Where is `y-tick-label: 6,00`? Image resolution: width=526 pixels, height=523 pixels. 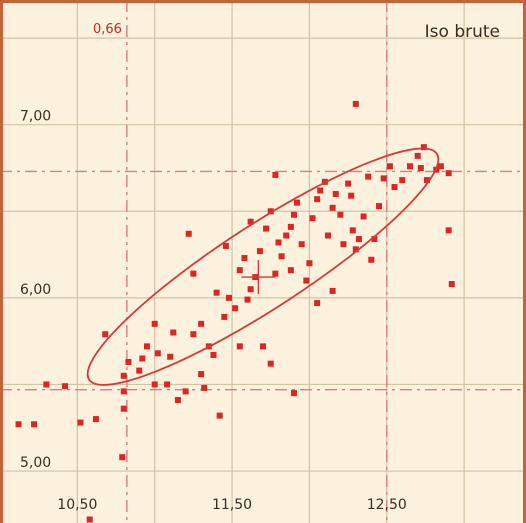 y-tick-label: 6,00 is located at coordinates (35, 290).